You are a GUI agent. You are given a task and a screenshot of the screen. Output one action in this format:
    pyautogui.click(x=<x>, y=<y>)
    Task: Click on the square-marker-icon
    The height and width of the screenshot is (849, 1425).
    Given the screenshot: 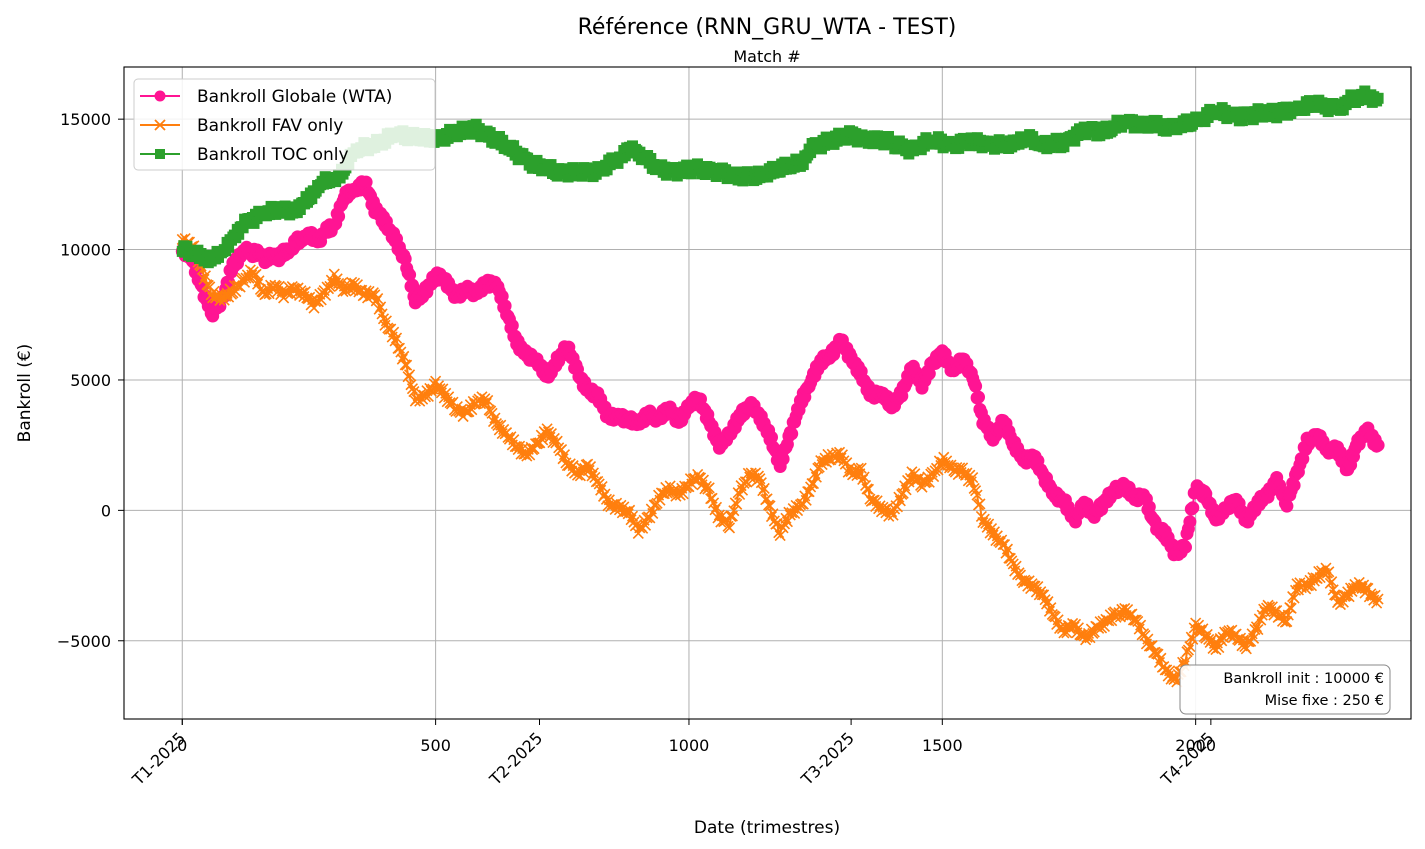 What is the action you would take?
    pyautogui.click(x=160, y=154)
    